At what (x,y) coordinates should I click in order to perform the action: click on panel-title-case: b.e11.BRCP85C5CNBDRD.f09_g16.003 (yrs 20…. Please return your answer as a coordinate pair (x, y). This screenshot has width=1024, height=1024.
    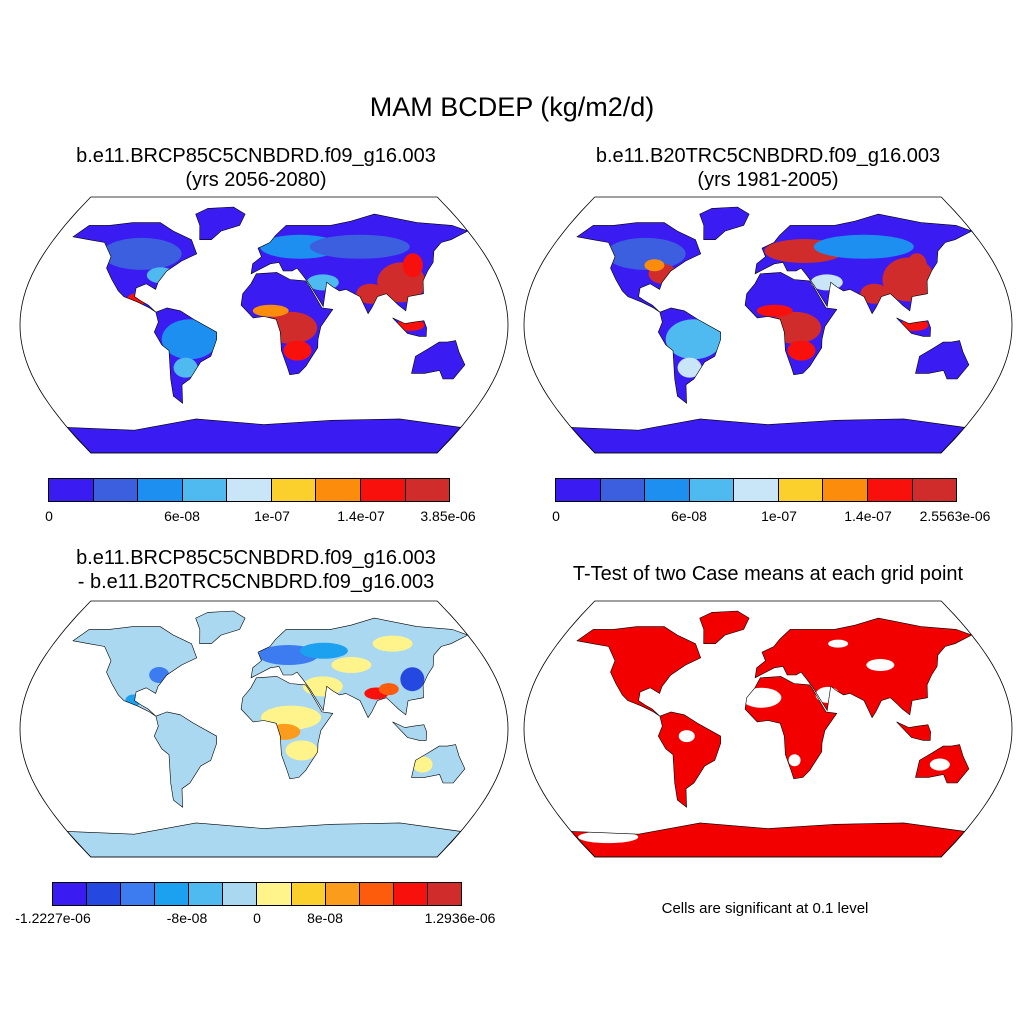
    Looking at the image, I should click on (256, 168).